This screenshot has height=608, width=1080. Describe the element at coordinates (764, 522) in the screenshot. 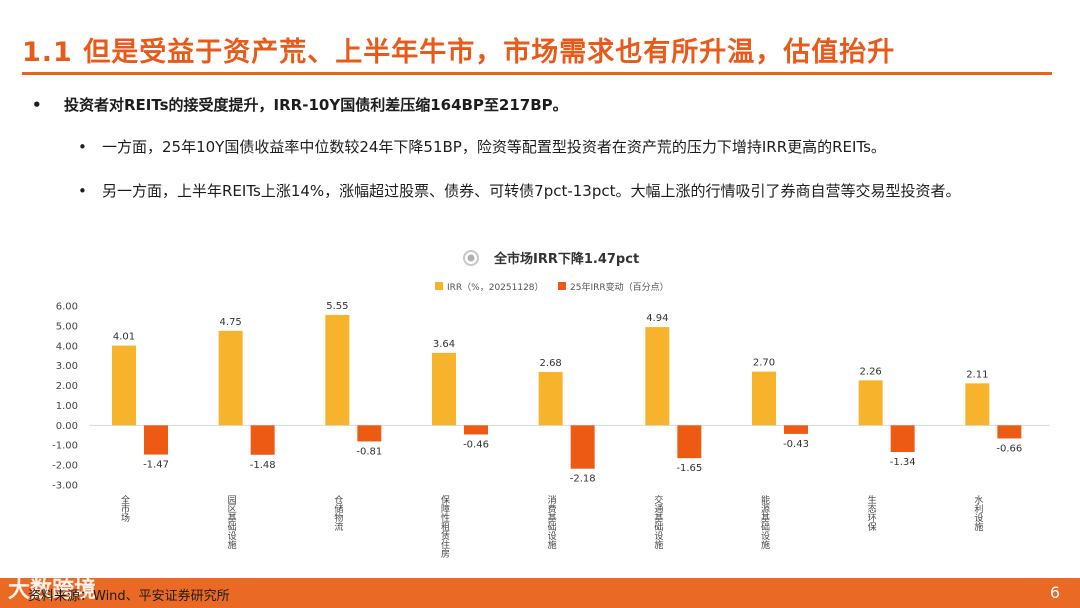

I see `category-label: 能源基础设施` at that location.